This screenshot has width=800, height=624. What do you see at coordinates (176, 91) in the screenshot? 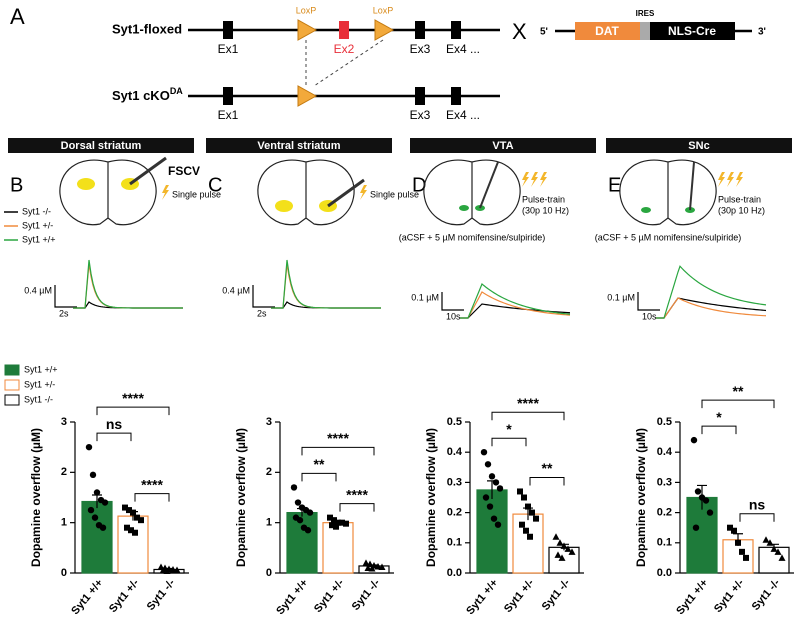
I see `row-label-sup: DA` at bounding box center [176, 91].